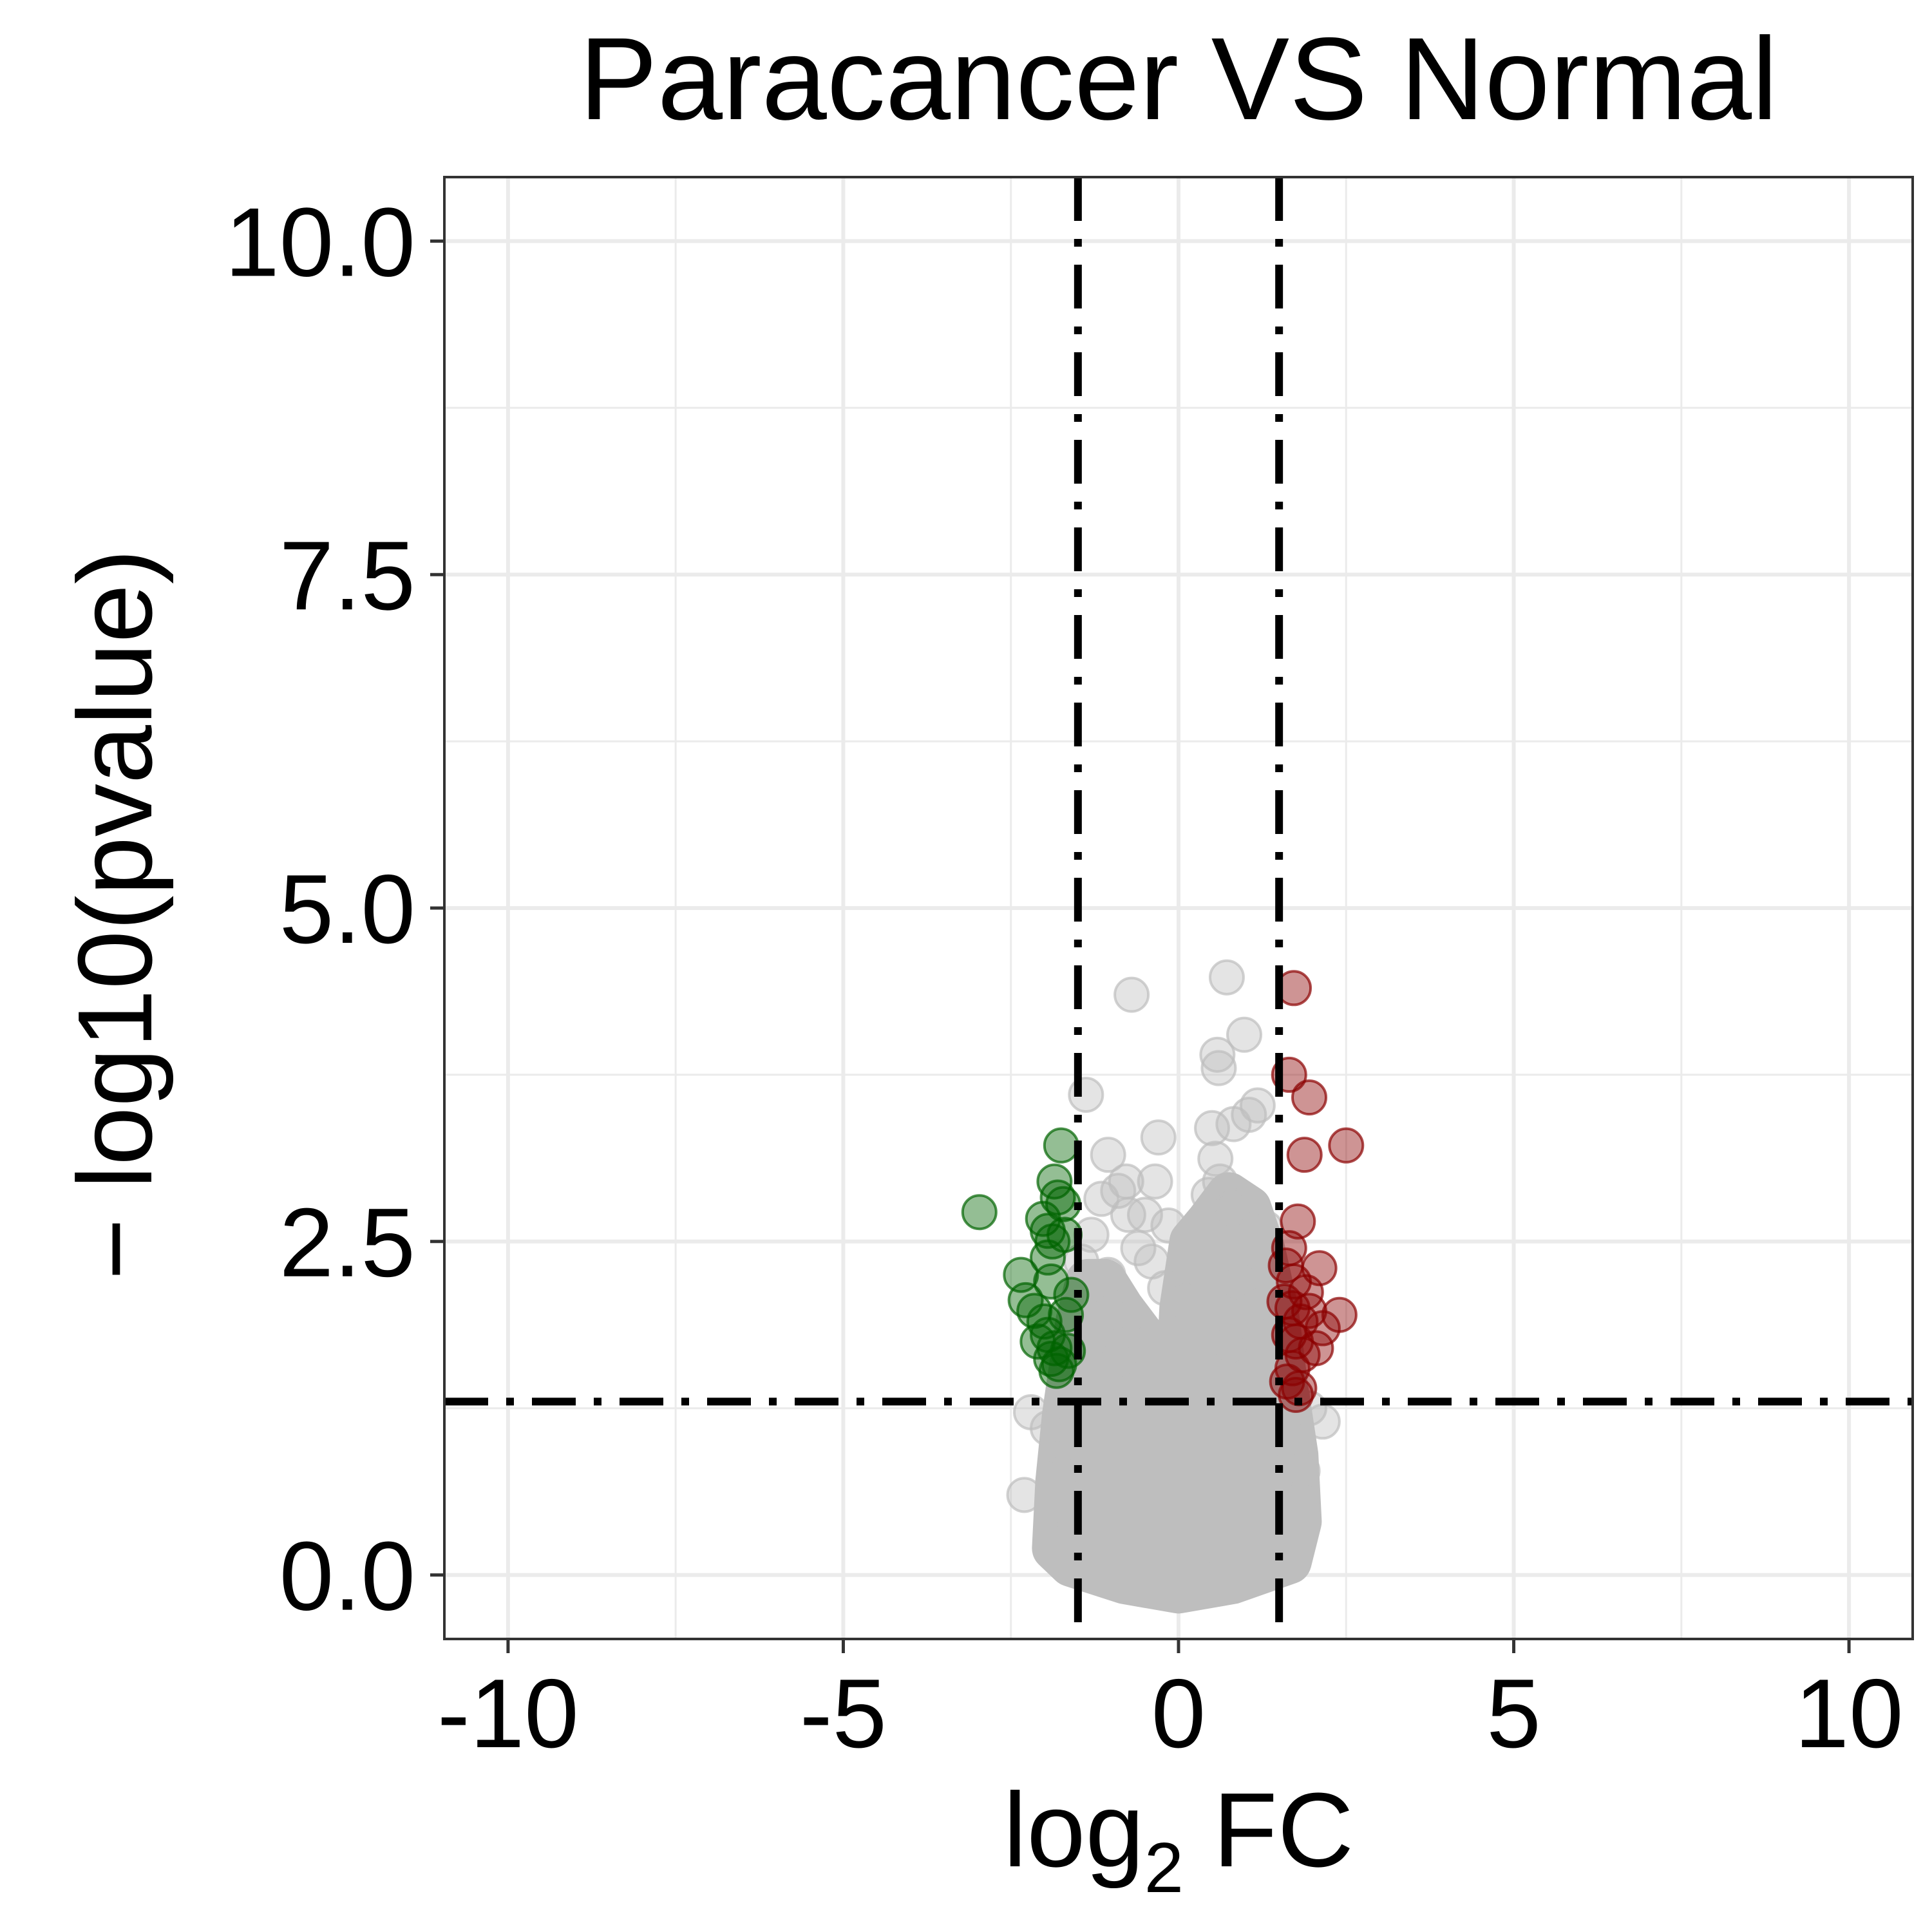  Describe the element at coordinates (1073, 1830) in the screenshot. I see `x-axis-label-base: log` at that location.